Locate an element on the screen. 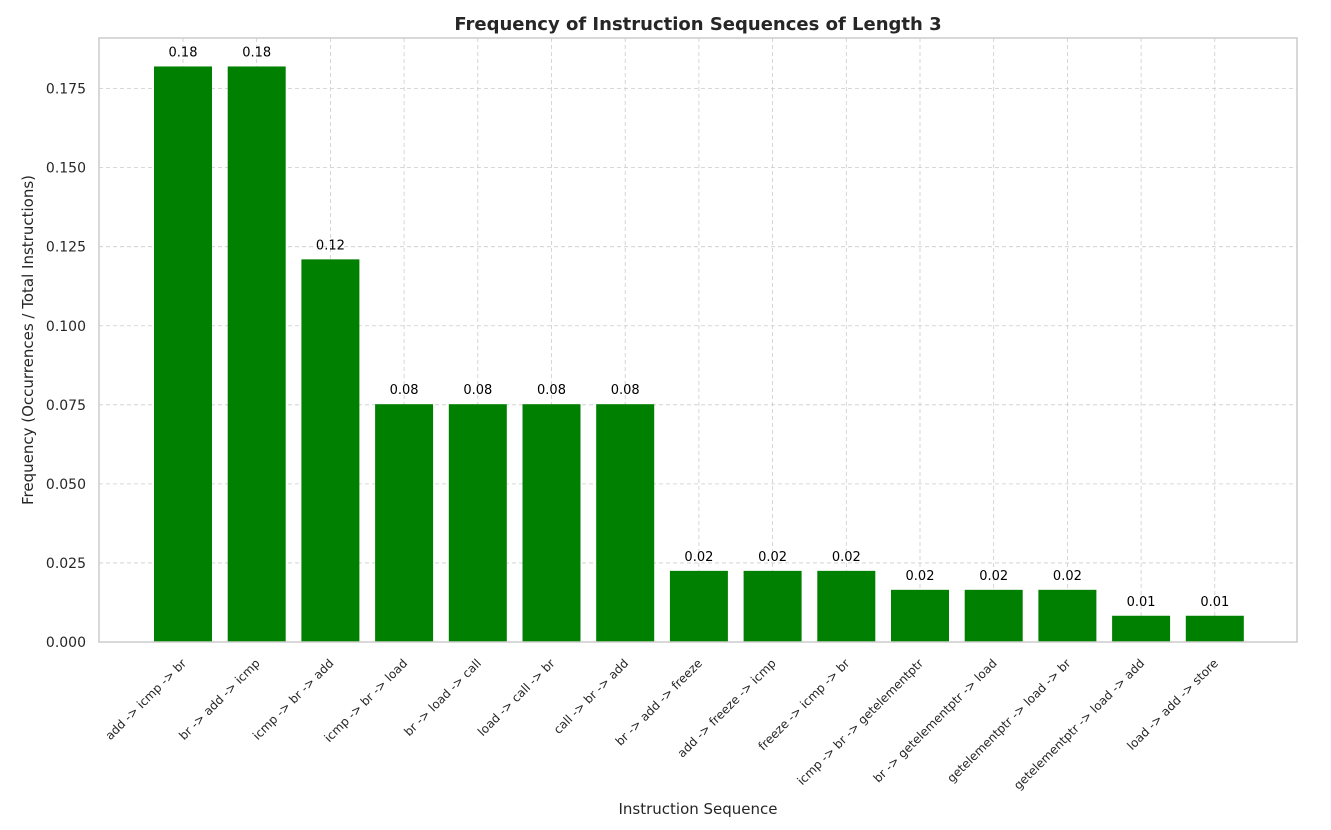 The height and width of the screenshot is (830, 1331). x-tick-label: icmp -> br -> load is located at coordinates (366, 700).